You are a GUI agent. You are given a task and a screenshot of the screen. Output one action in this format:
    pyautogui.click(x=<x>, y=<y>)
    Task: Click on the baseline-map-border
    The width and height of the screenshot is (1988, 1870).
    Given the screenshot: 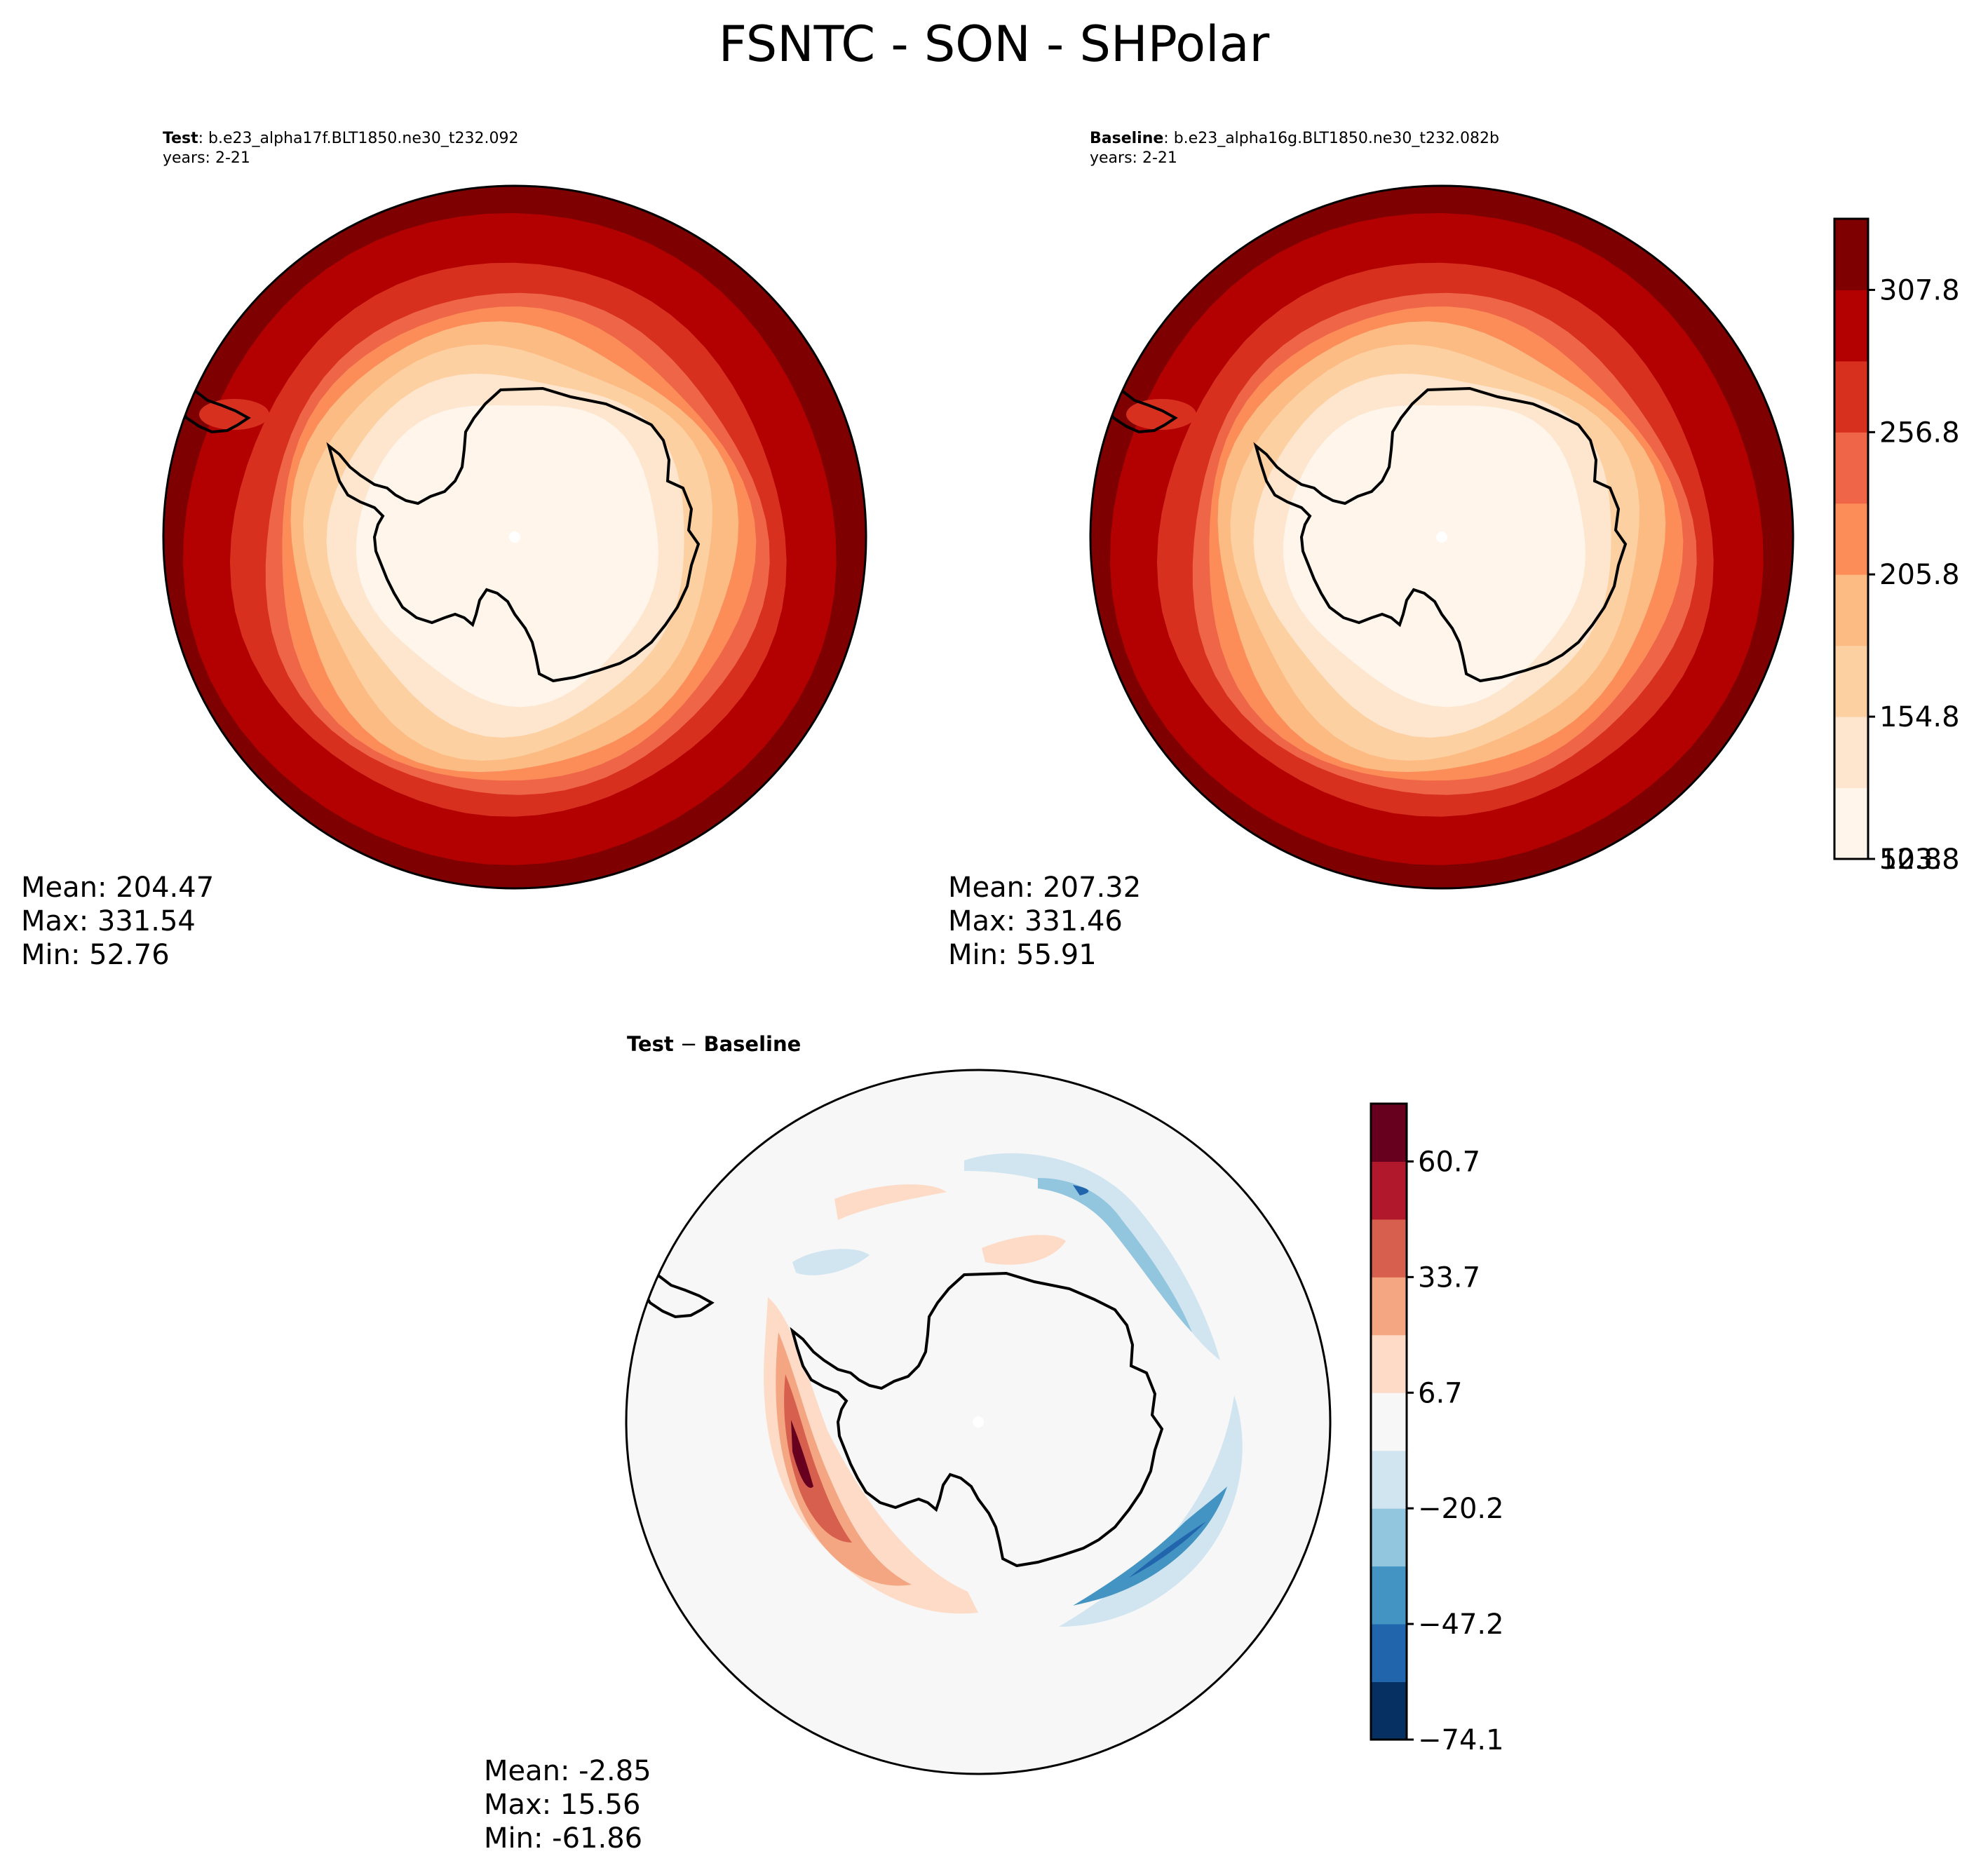 What is the action you would take?
    pyautogui.click(x=1441, y=537)
    